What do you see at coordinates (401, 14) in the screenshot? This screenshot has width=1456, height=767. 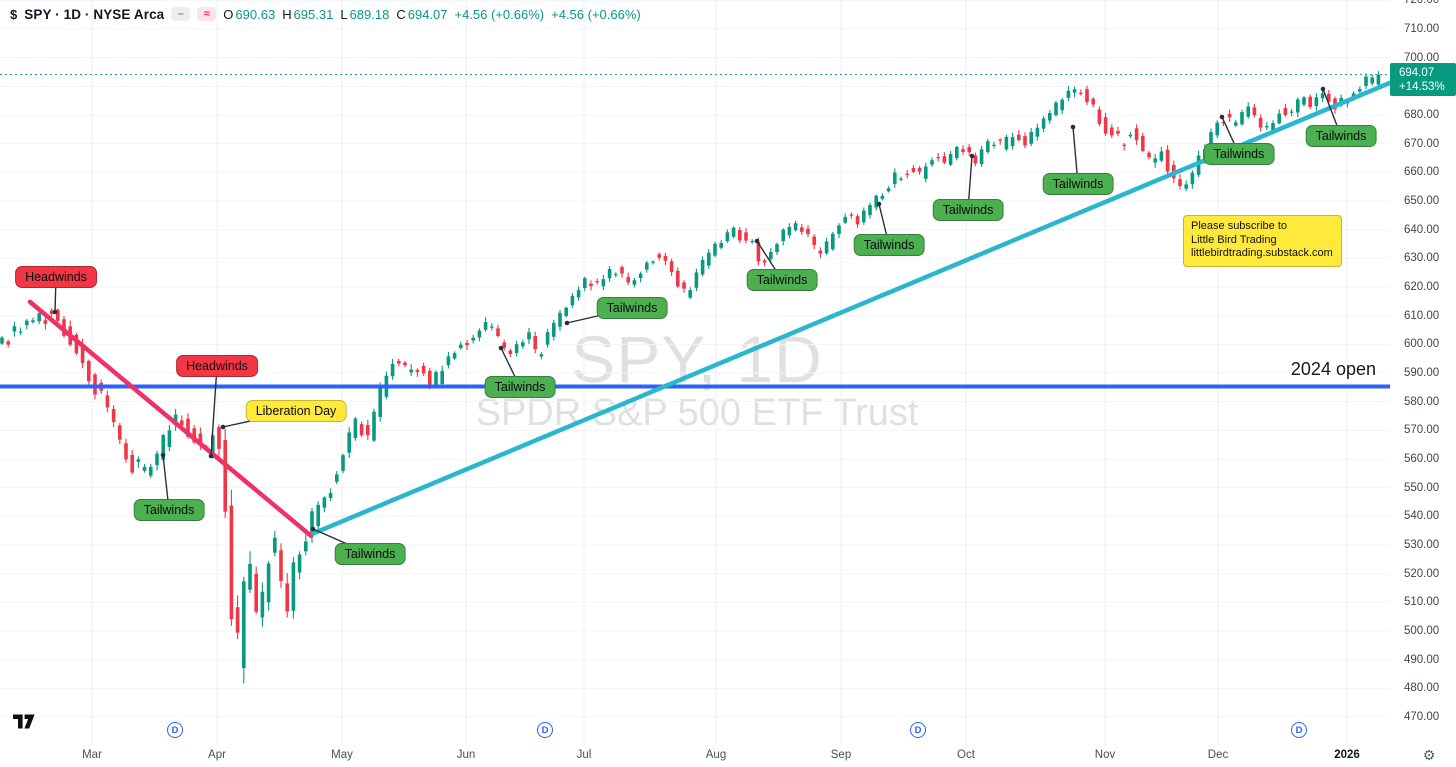 I see `ohlc-key: C` at bounding box center [401, 14].